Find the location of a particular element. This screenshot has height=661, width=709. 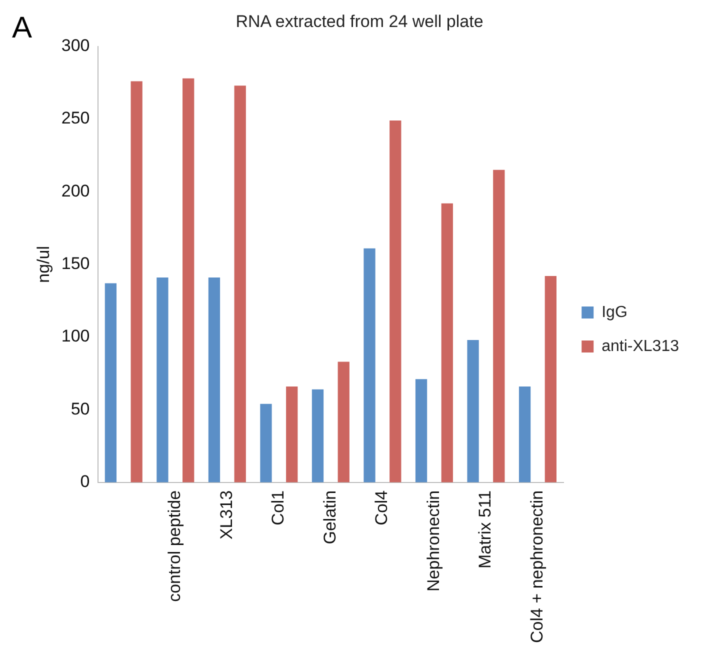

chart-title: RNA extracted from 24 well plate is located at coordinates (360, 21).